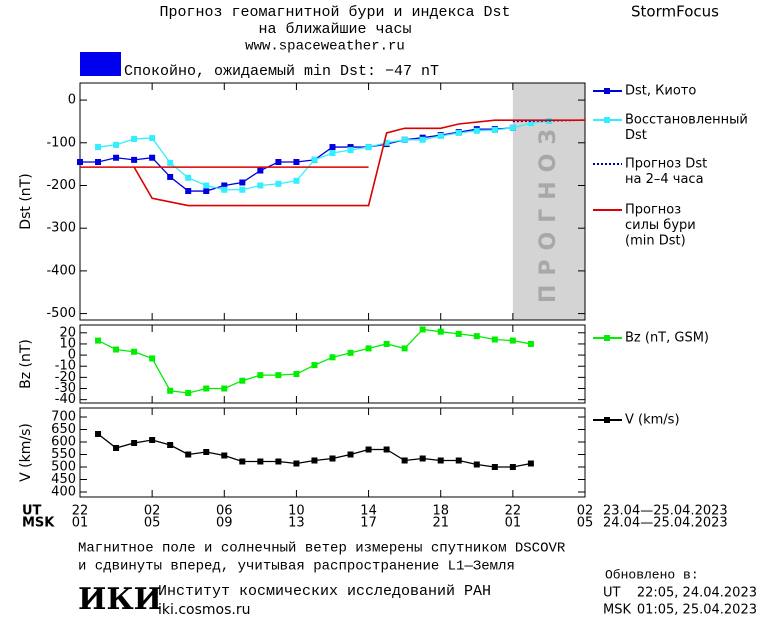  Describe the element at coordinates (224, 511) in the screenshot. I see `x-tick-label: 06` at that location.